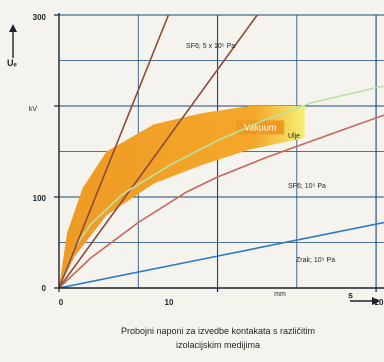 The height and width of the screenshot is (362, 384). What do you see at coordinates (280, 294) in the screenshot?
I see `x-axis-unit: mm` at bounding box center [280, 294].